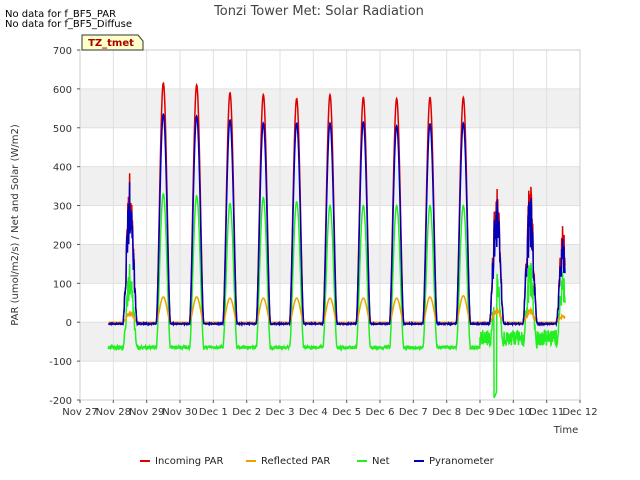 This screenshot has width=640, height=480. What do you see at coordinates (318, 11) in the screenshot?
I see `chart-title: Tonzi Tower Met: Solar Radiation` at bounding box center [318, 11].